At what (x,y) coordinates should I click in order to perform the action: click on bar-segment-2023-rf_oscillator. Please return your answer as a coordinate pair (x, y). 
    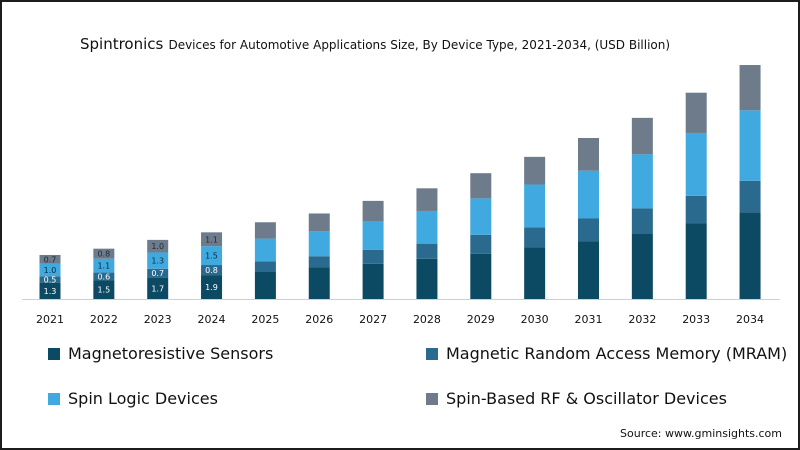
    Looking at the image, I should click on (158, 246).